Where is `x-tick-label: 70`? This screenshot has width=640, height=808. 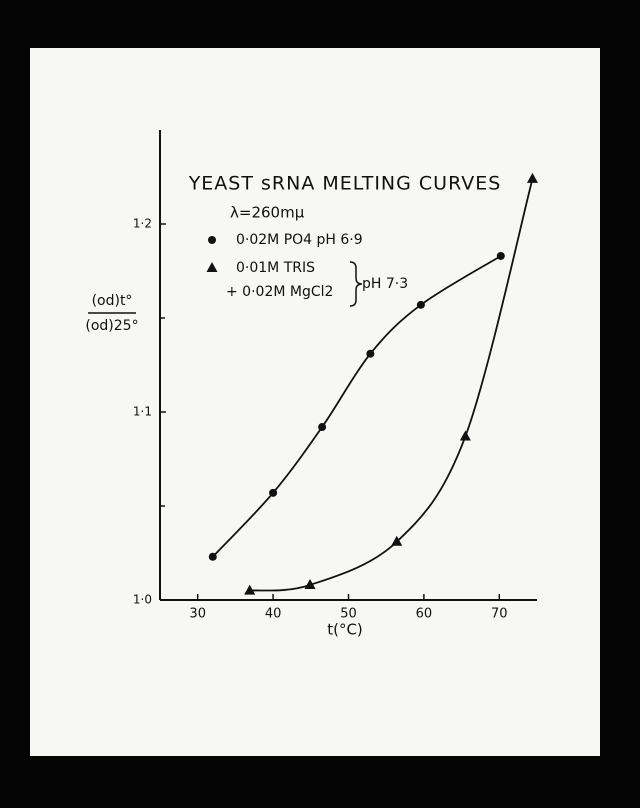 x-tick-label: 70 is located at coordinates (499, 614).